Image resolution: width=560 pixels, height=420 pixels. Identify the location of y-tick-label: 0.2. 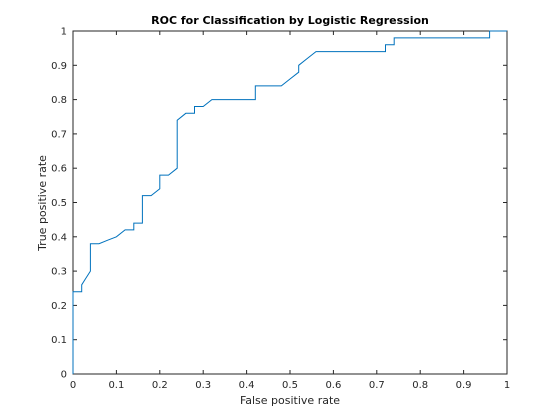
(59, 306).